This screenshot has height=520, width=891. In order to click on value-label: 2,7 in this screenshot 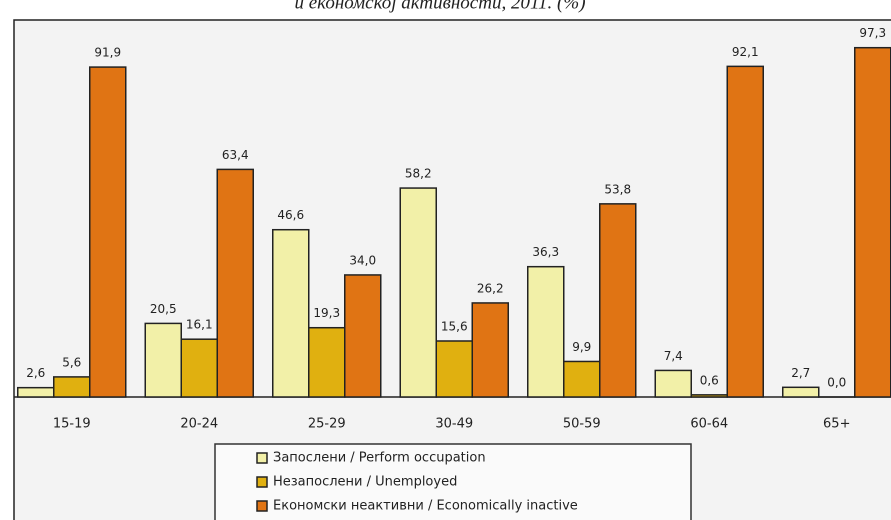, I will do `click(800, 373)`.